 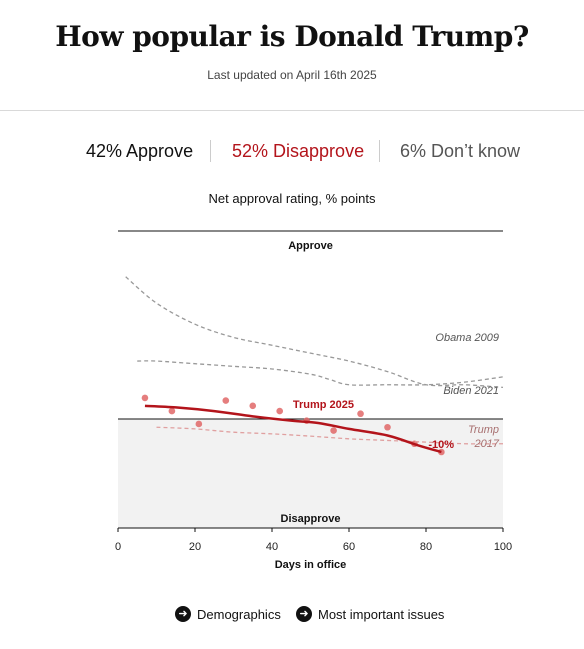 What do you see at coordinates (381, 614) in the screenshot?
I see `issues-label: Most important issues` at bounding box center [381, 614].